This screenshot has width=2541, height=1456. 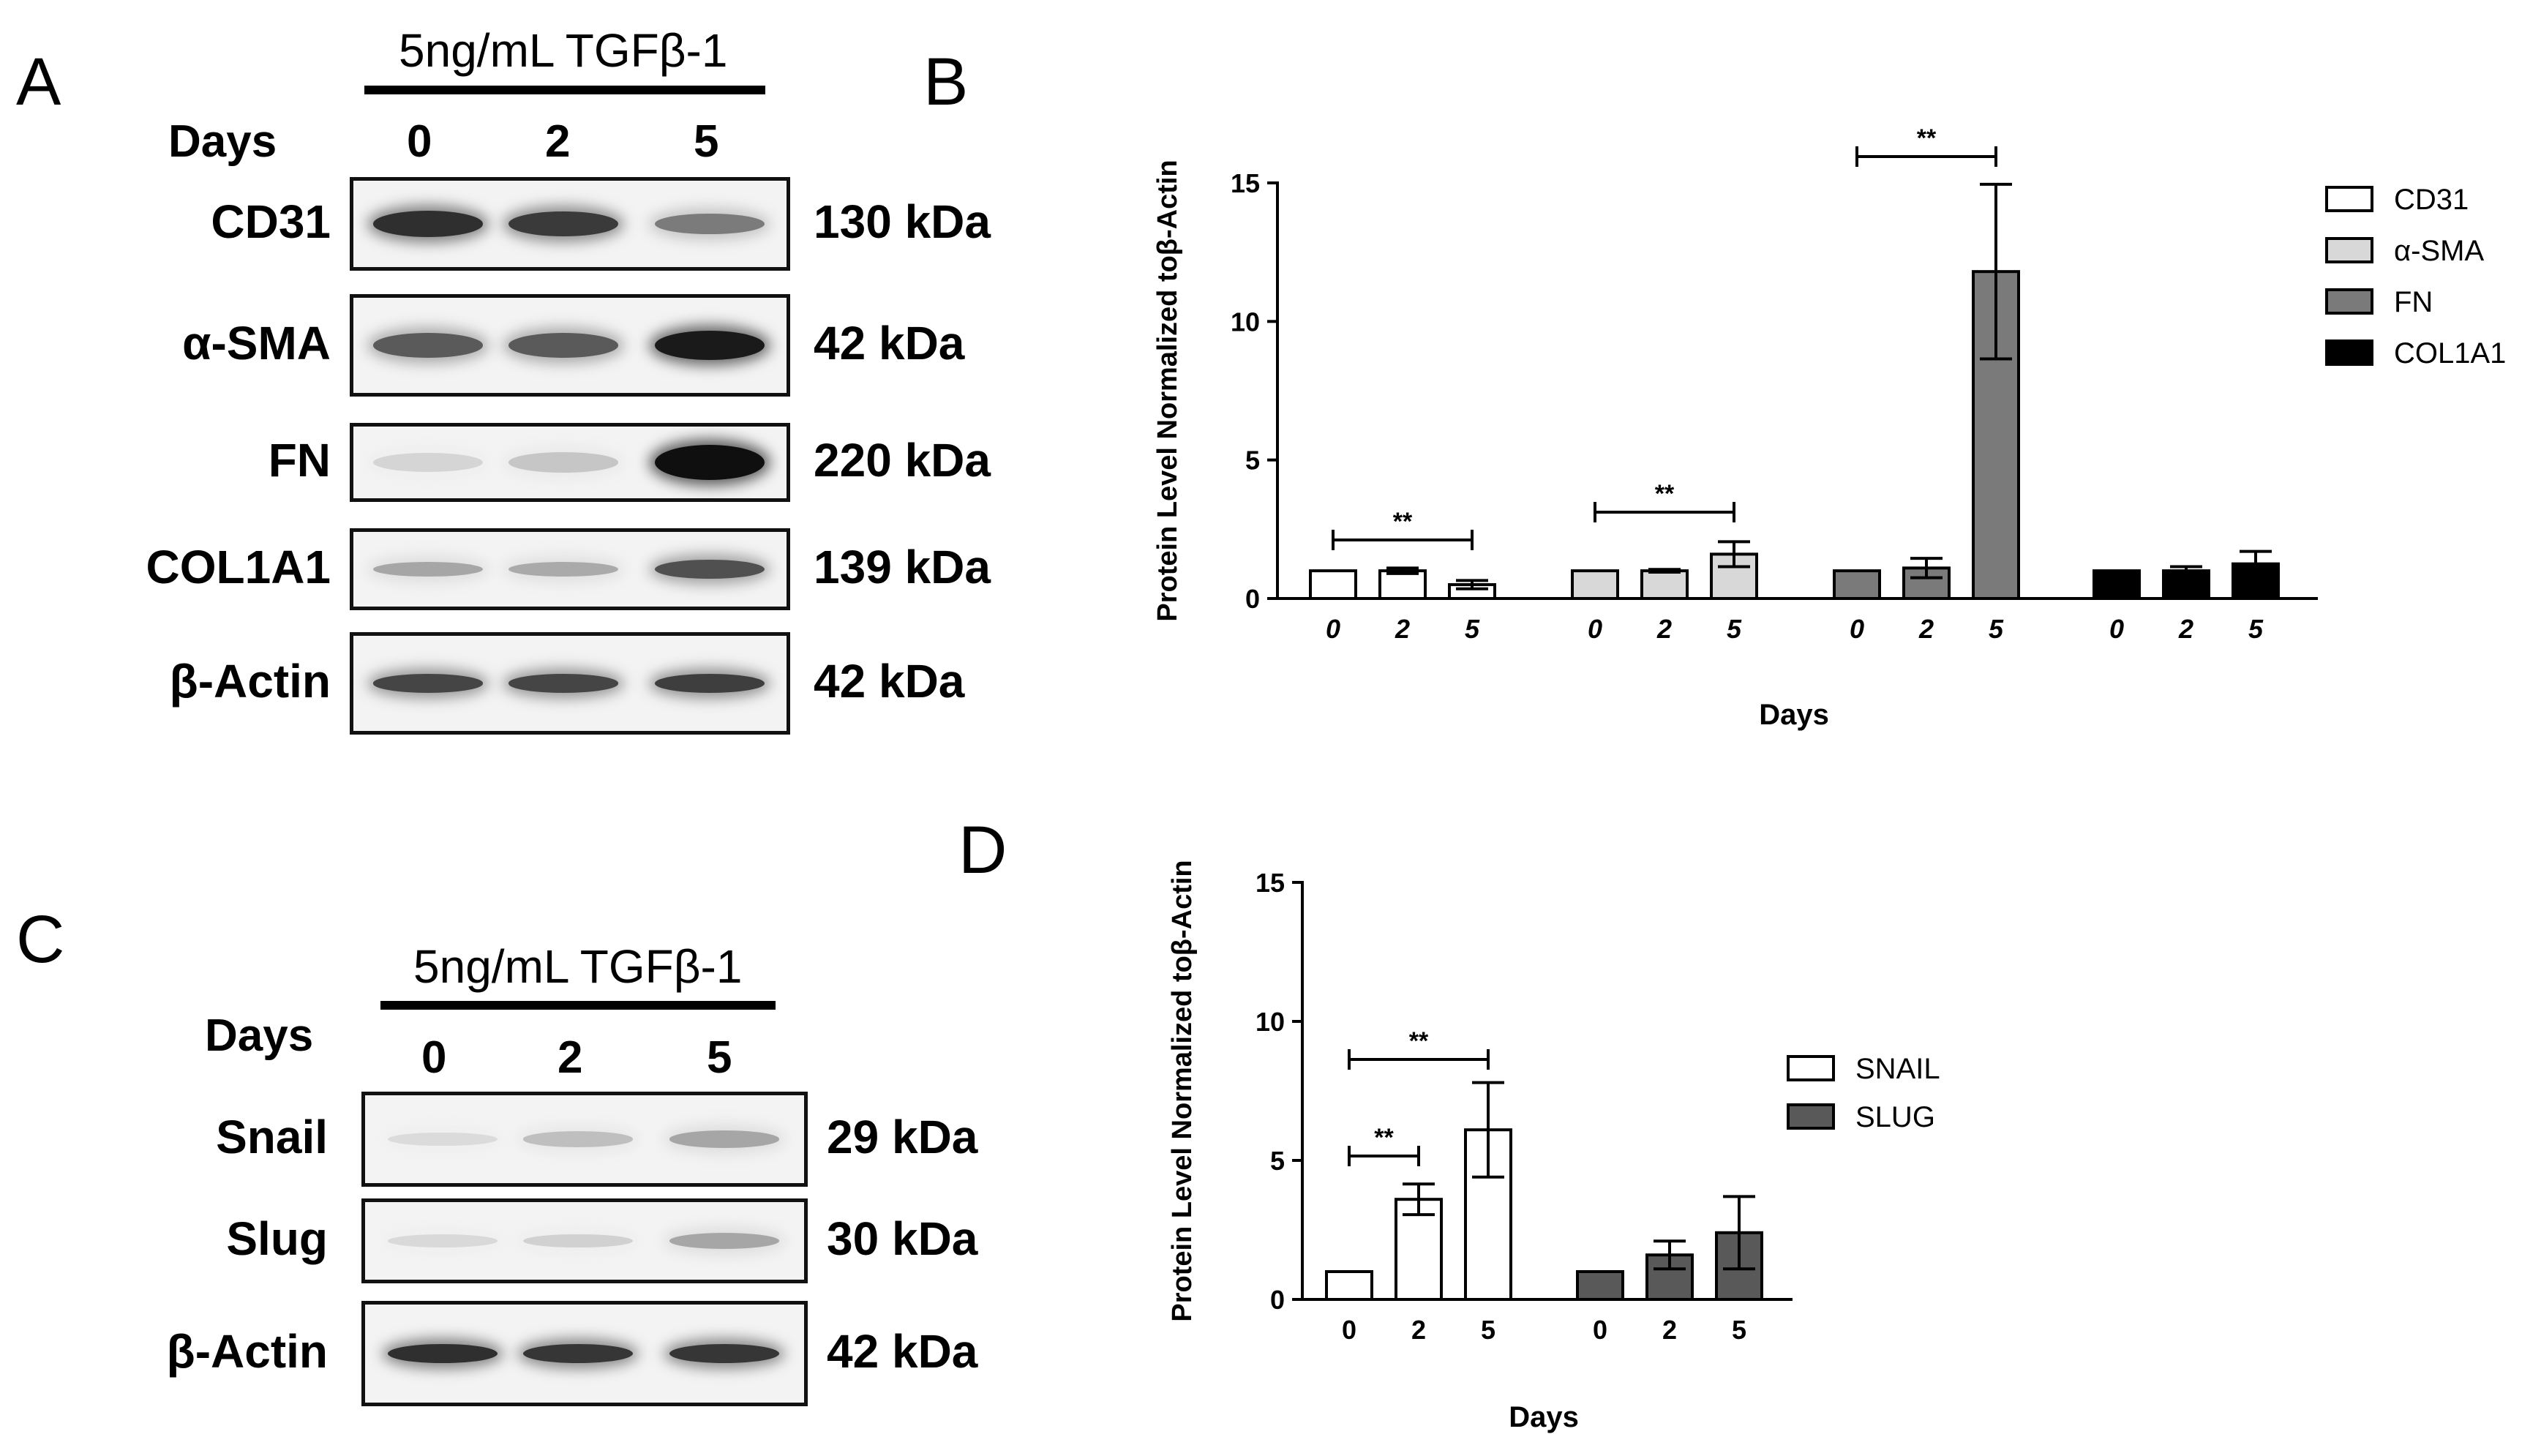 What do you see at coordinates (982, 850) in the screenshot?
I see `panel-letter-d: D` at bounding box center [982, 850].